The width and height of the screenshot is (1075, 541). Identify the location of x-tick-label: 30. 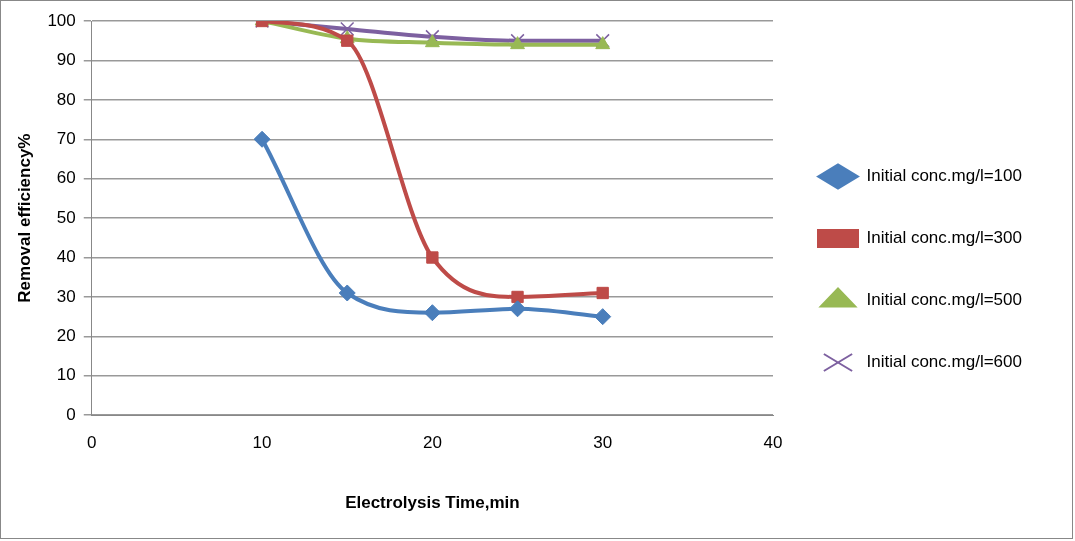
(603, 443).